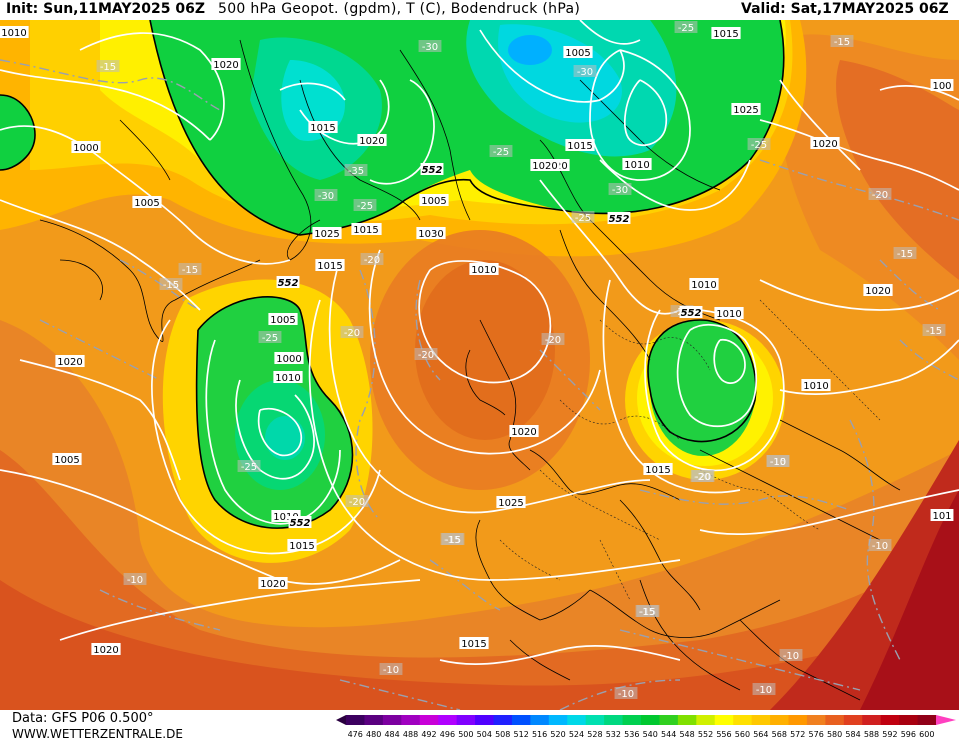 This screenshot has width=959, height=741. I want to click on isobar-label: 1025, so click(327, 233).